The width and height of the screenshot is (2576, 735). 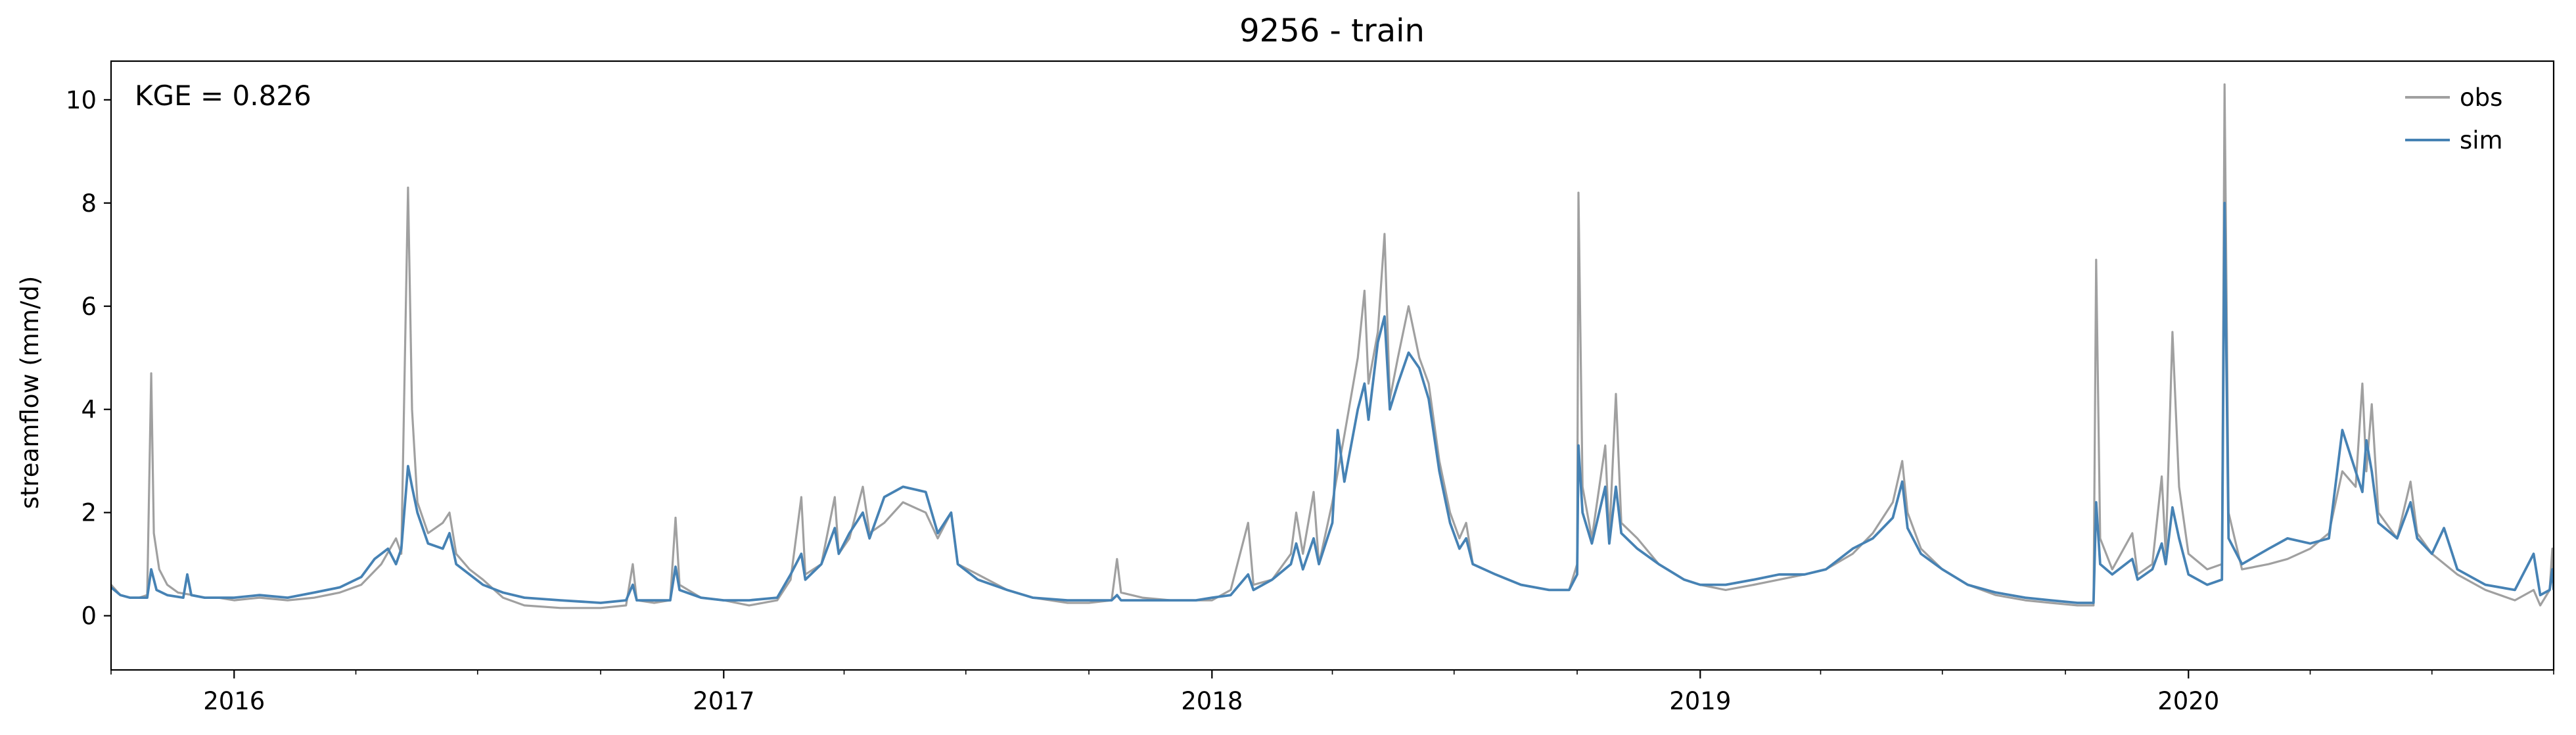 I want to click on y-tick-label: 2, so click(x=89, y=513).